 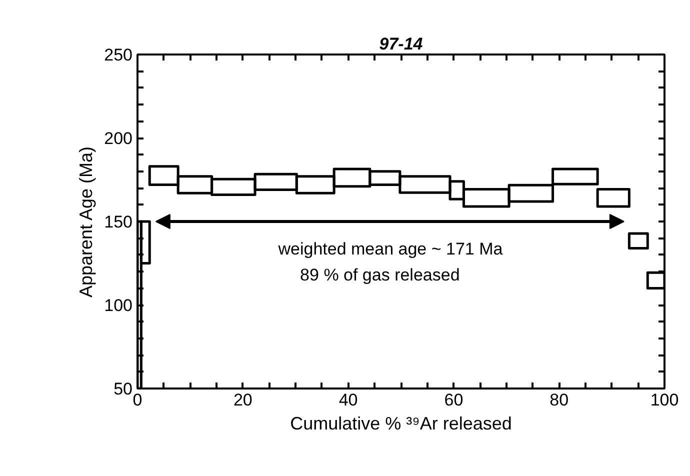 I want to click on x-tick-label: 100, so click(x=664, y=400).